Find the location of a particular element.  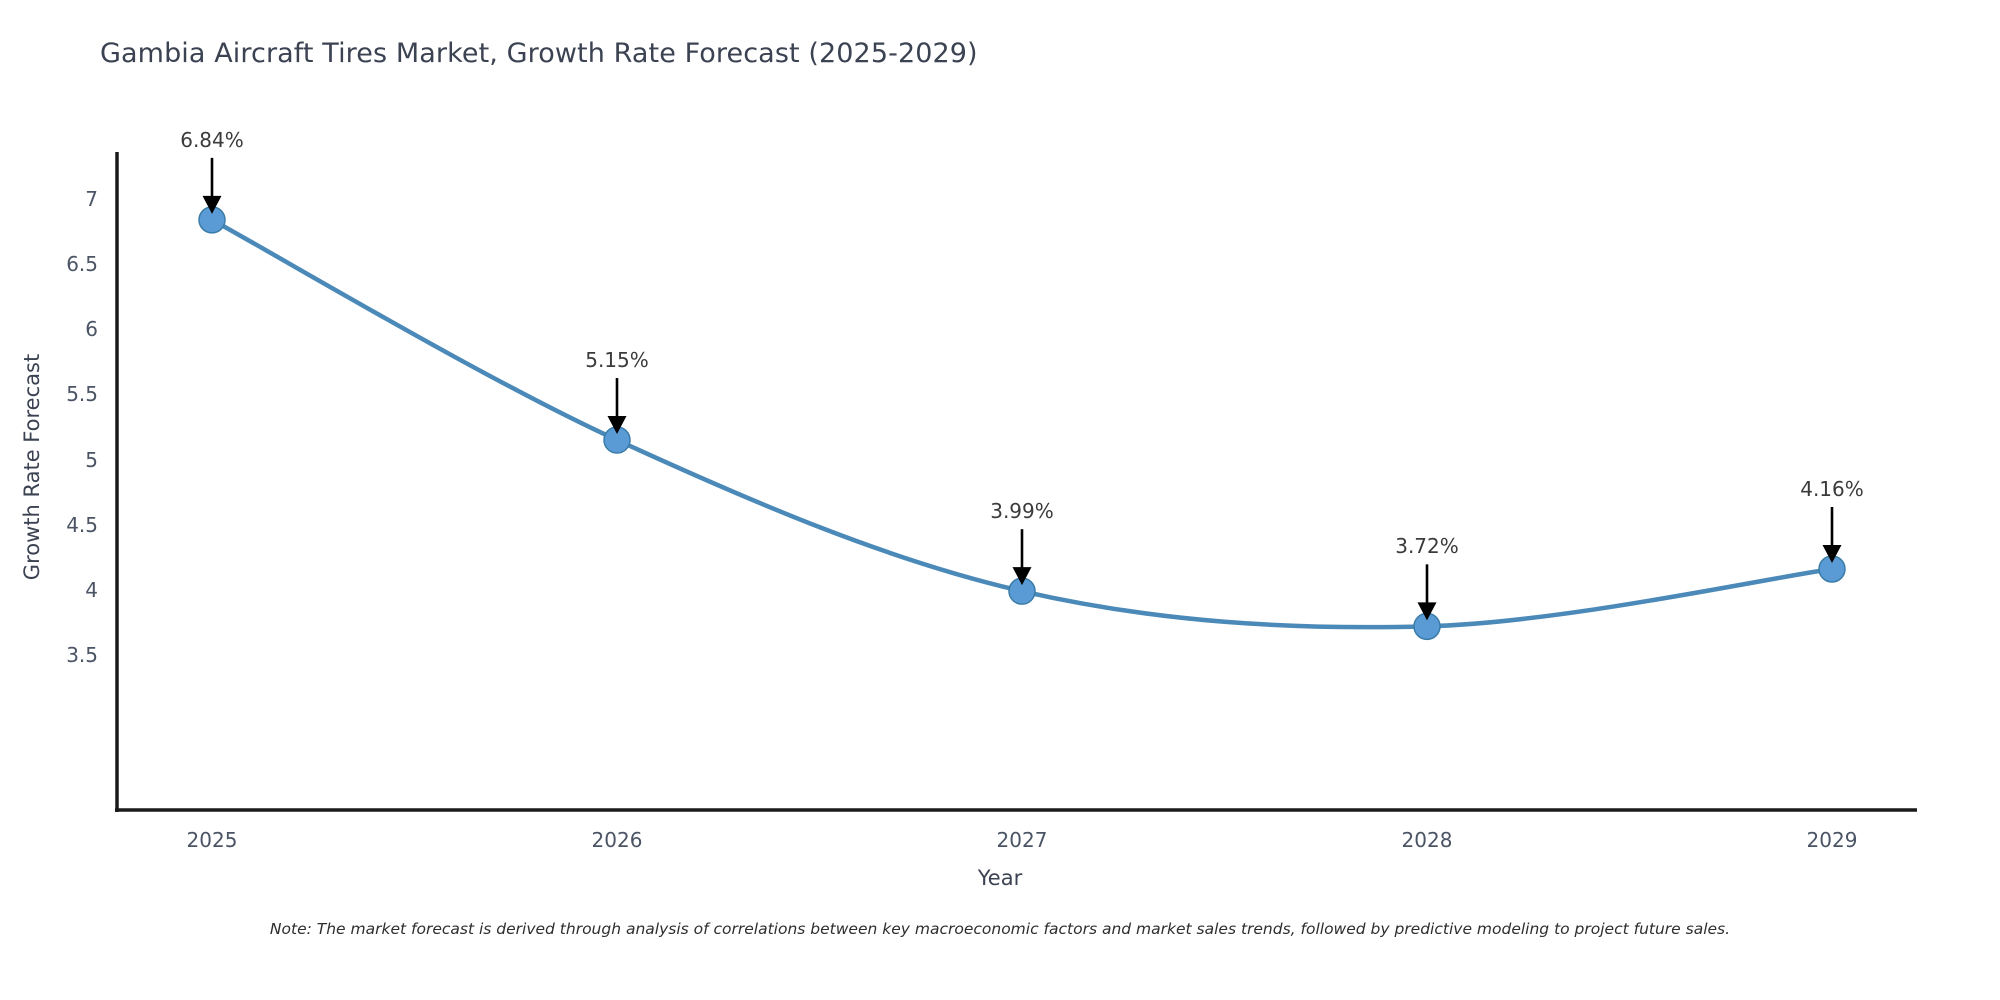

y-tick-label: 6.5 is located at coordinates (82, 264).